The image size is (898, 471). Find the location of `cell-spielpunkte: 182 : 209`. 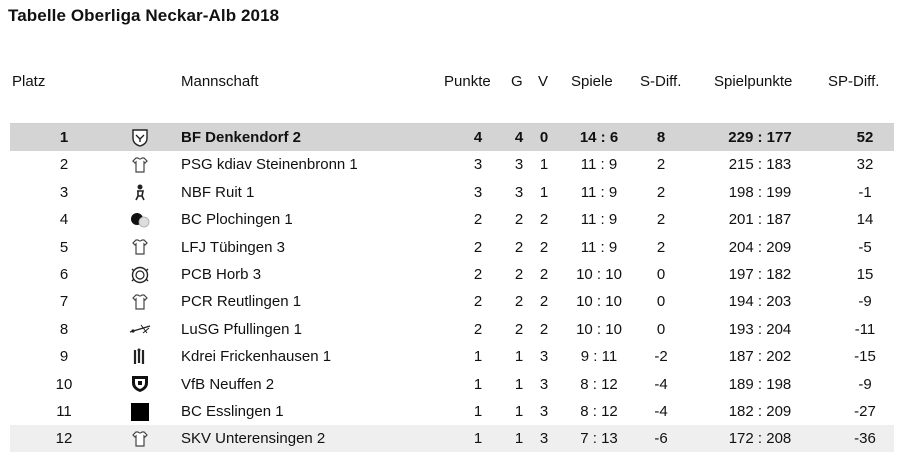

cell-spielpunkte: 182 : 209 is located at coordinates (760, 411).